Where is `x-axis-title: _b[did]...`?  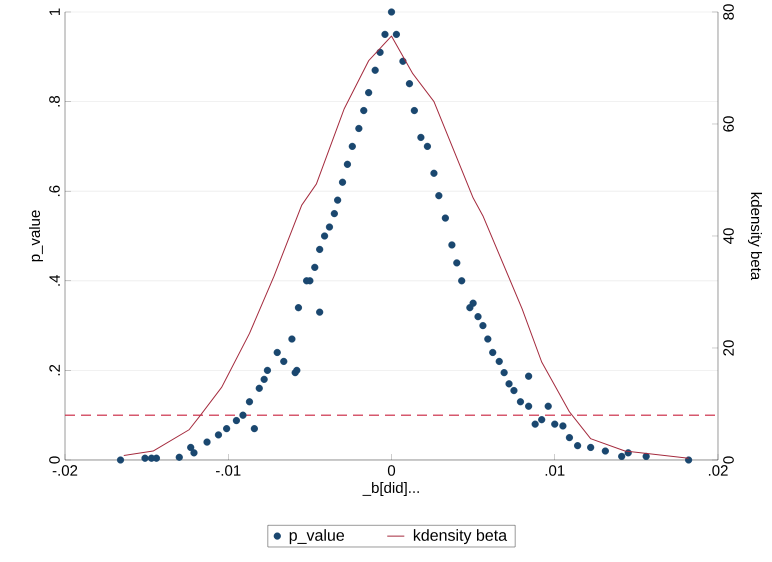
x-axis-title: _b[did]... is located at coordinates (390, 489).